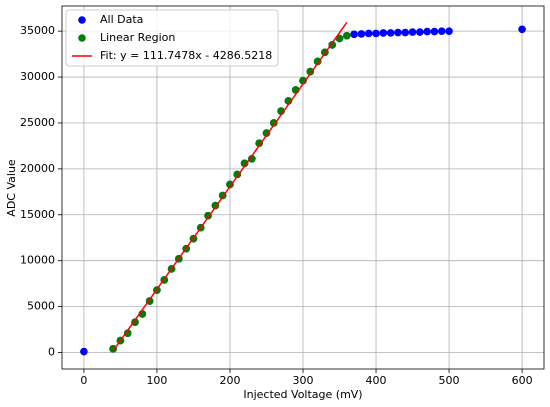 The width and height of the screenshot is (550, 407). Describe the element at coordinates (83, 380) in the screenshot. I see `x-tick-label: 0` at that location.